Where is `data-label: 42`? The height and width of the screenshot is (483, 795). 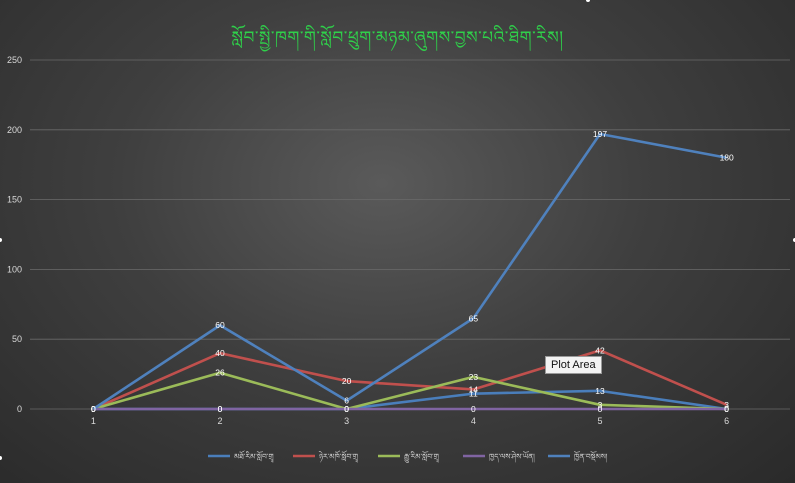
data-label: 42 is located at coordinates (600, 350).